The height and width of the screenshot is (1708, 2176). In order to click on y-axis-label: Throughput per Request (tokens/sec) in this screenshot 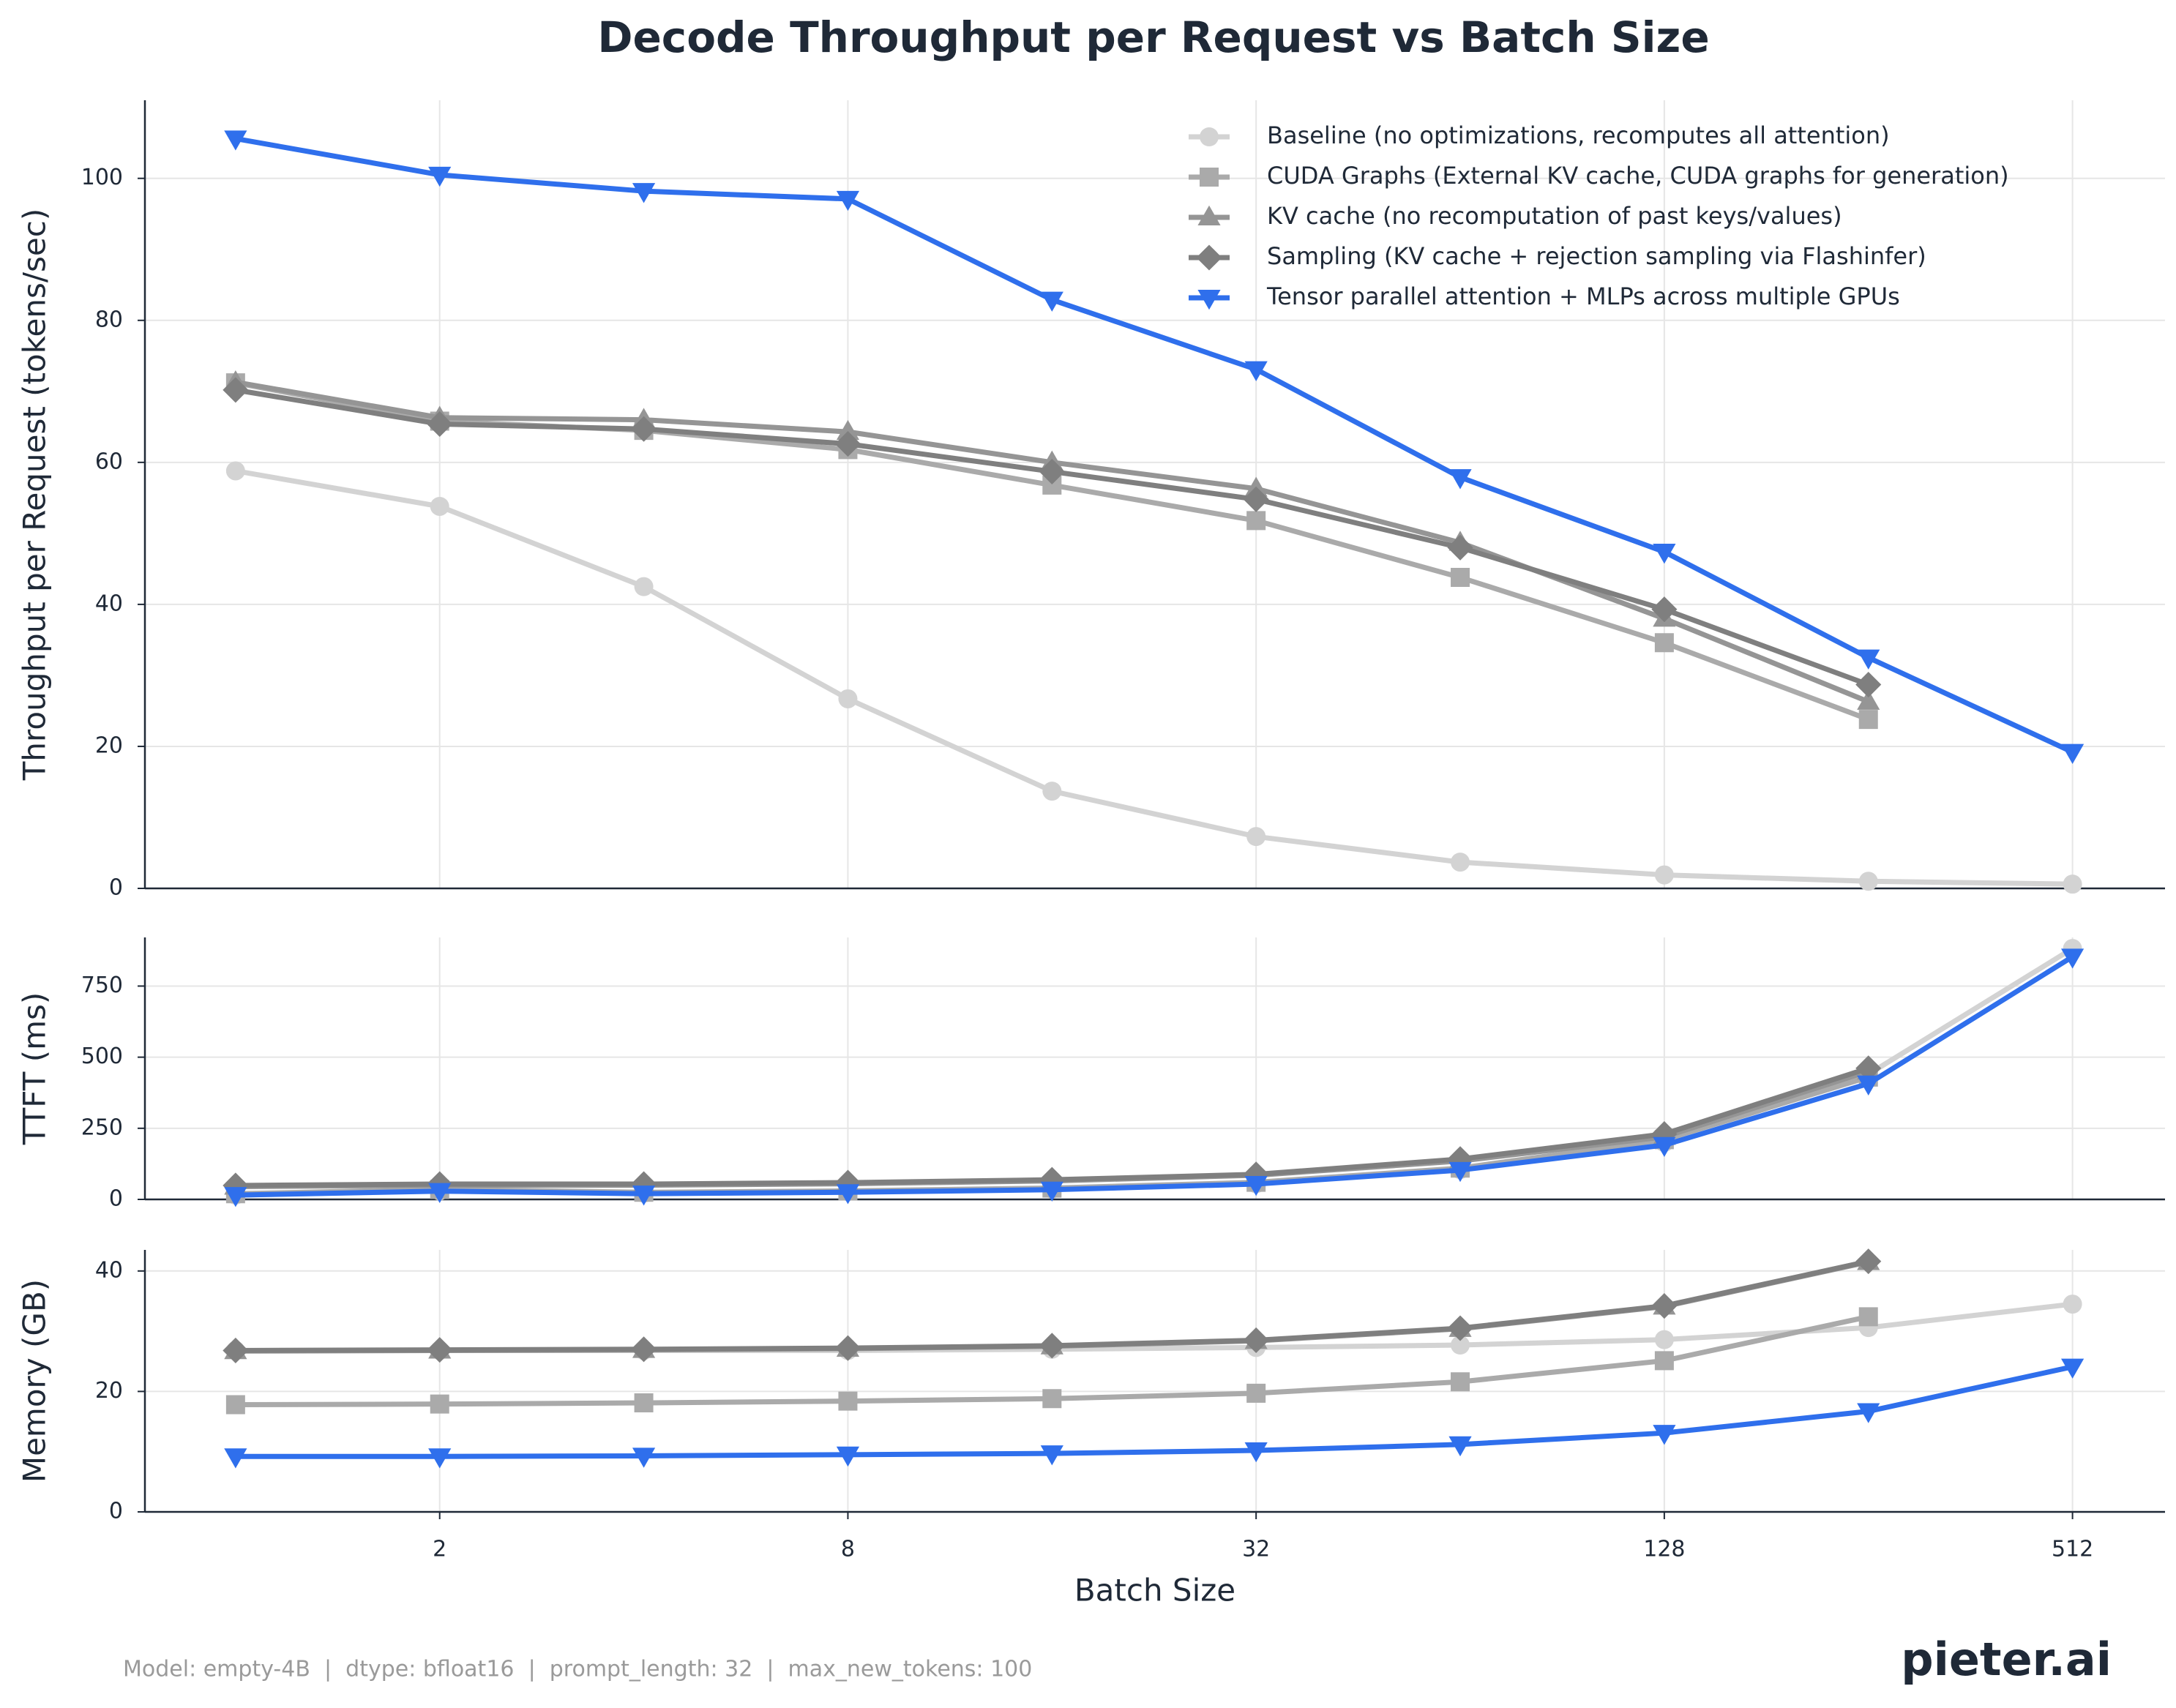, I will do `click(35, 495)`.